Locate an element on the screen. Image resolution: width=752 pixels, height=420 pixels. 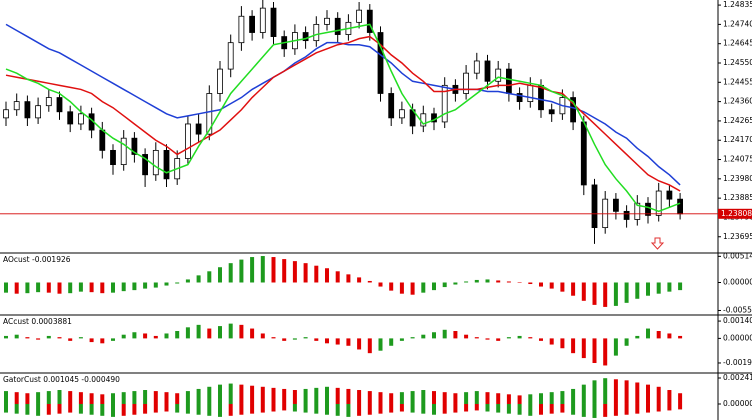
y-tick-label: 1.24645 is located at coordinates (737, 43).